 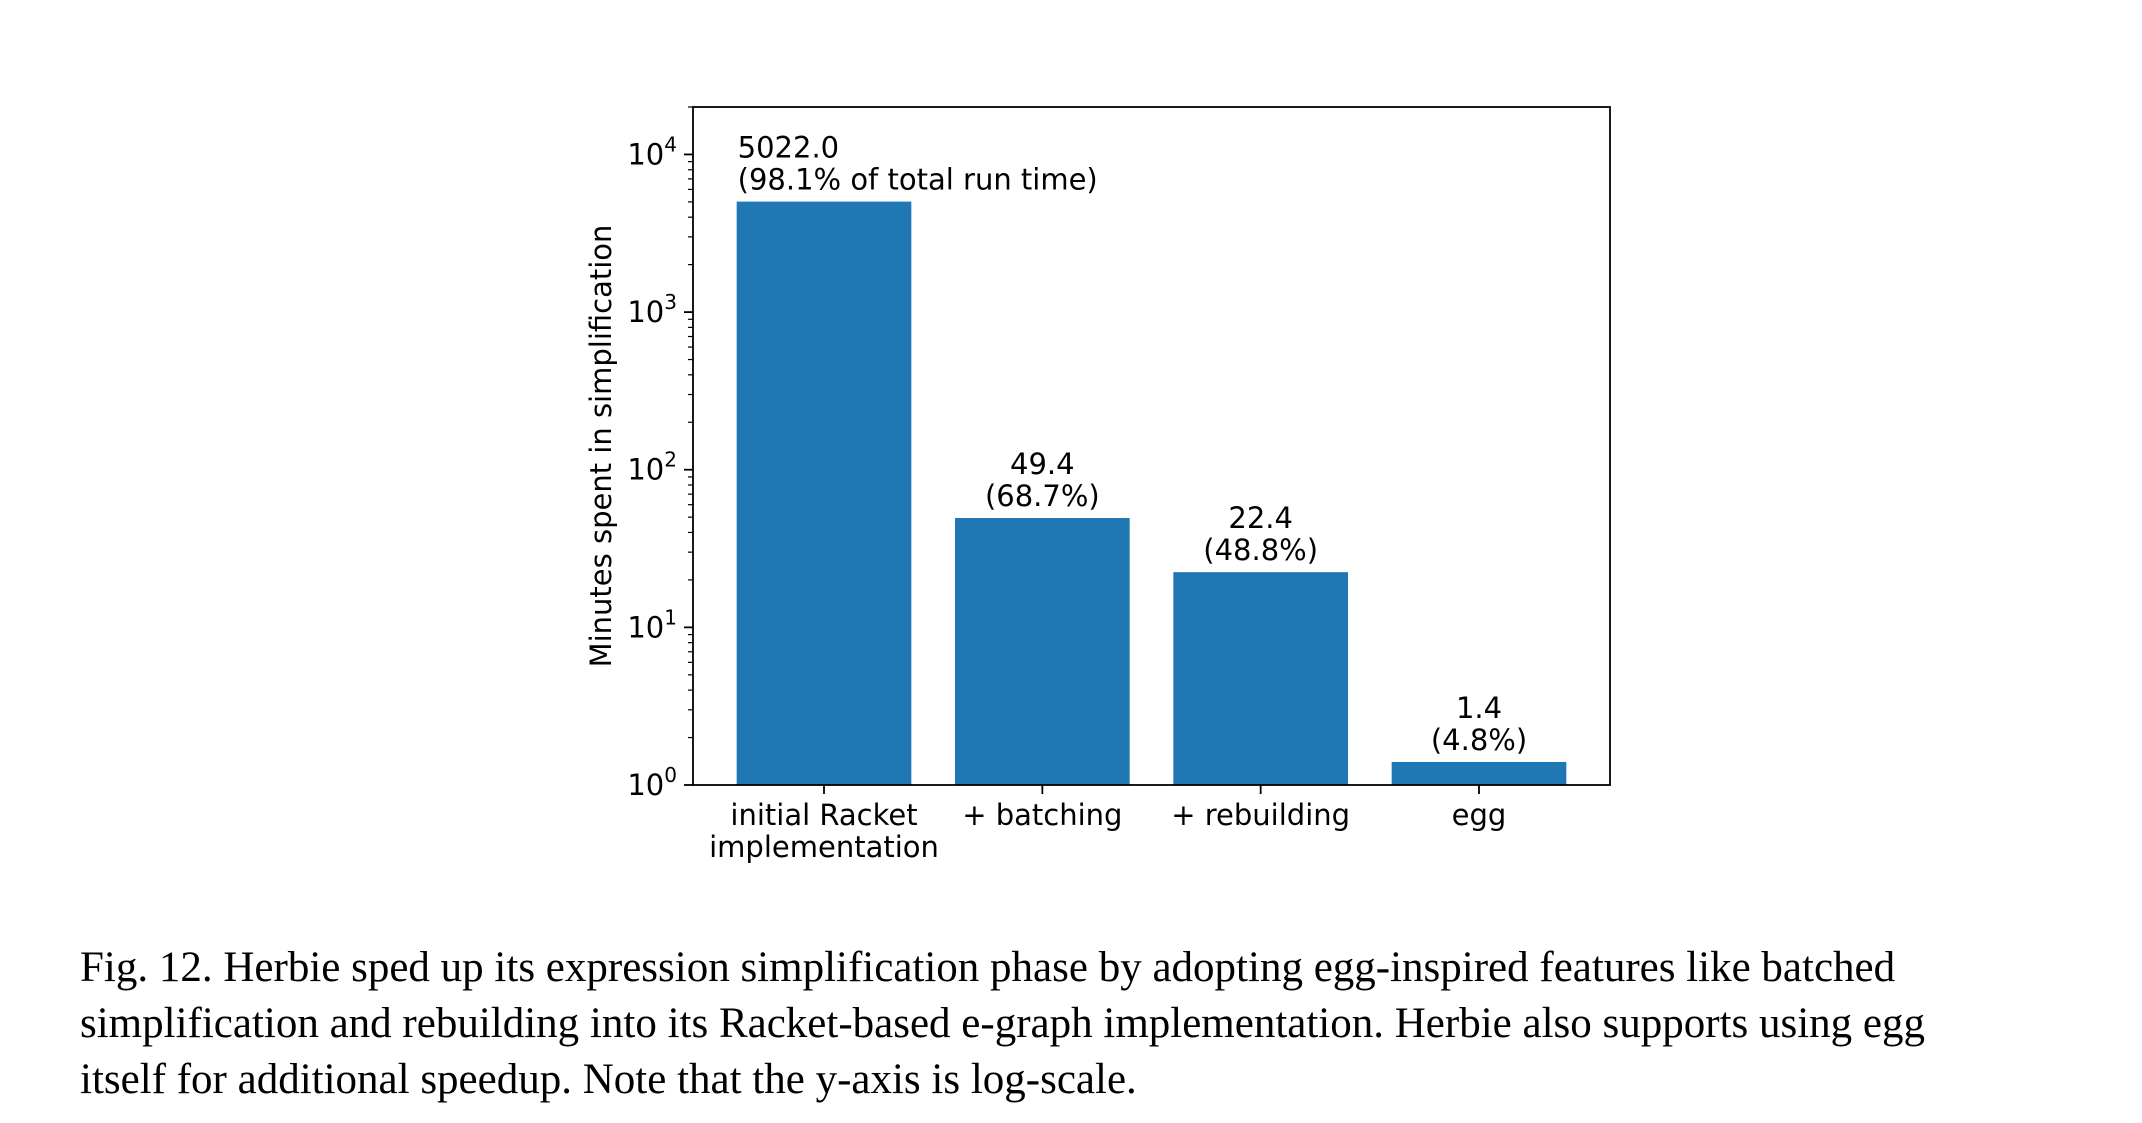 I want to click on y-tick-label: 10¹, so click(x=652, y=624).